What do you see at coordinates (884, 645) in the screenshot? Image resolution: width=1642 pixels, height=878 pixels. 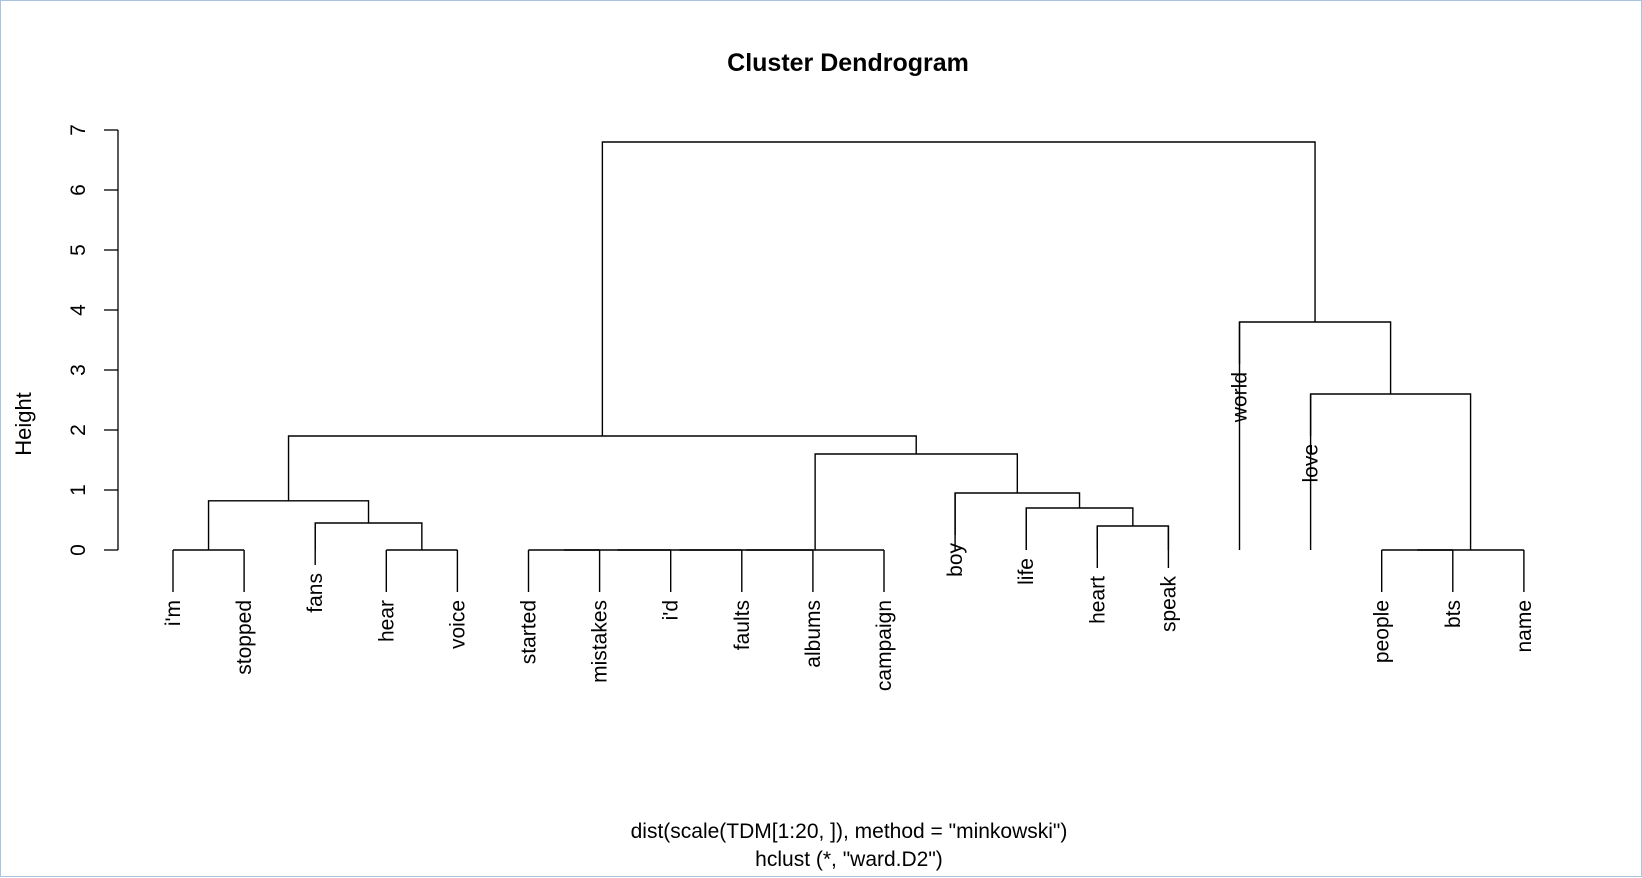 I see `leaf-label: campaign` at bounding box center [884, 645].